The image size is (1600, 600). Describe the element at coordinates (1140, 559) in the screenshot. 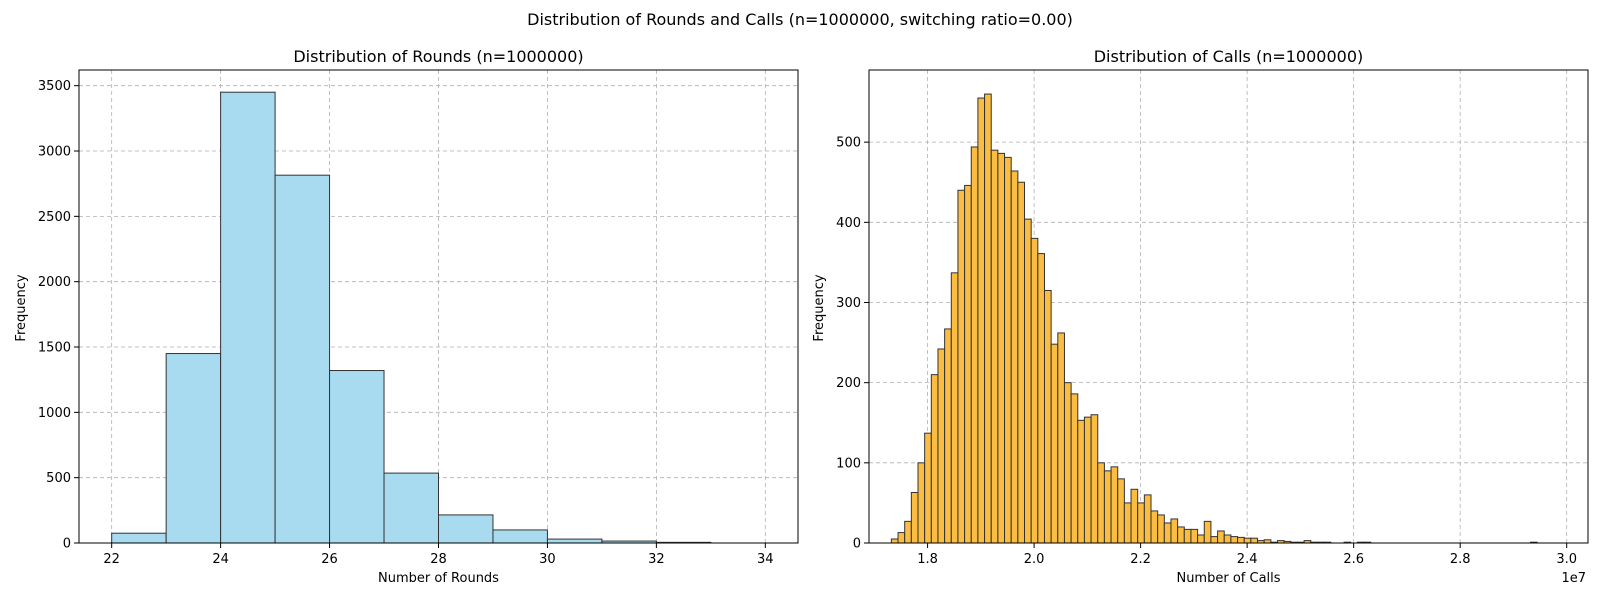

I see `calls-x-tick-label: 2.2` at that location.